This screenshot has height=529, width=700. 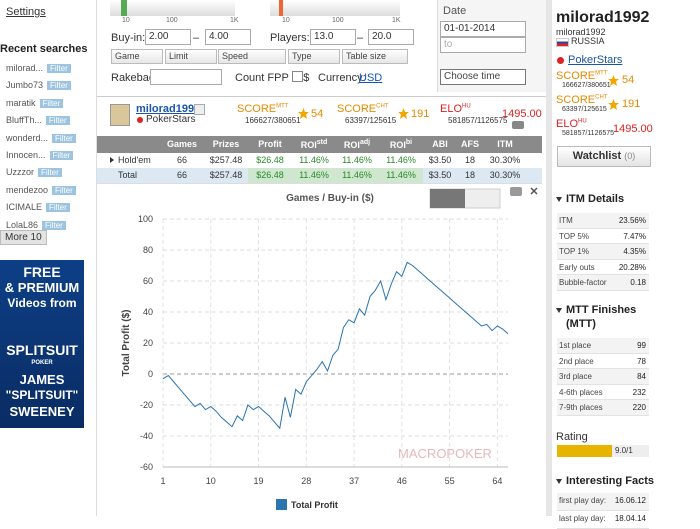 I want to click on recent-item: milorad... Filter, so click(x=38, y=68).